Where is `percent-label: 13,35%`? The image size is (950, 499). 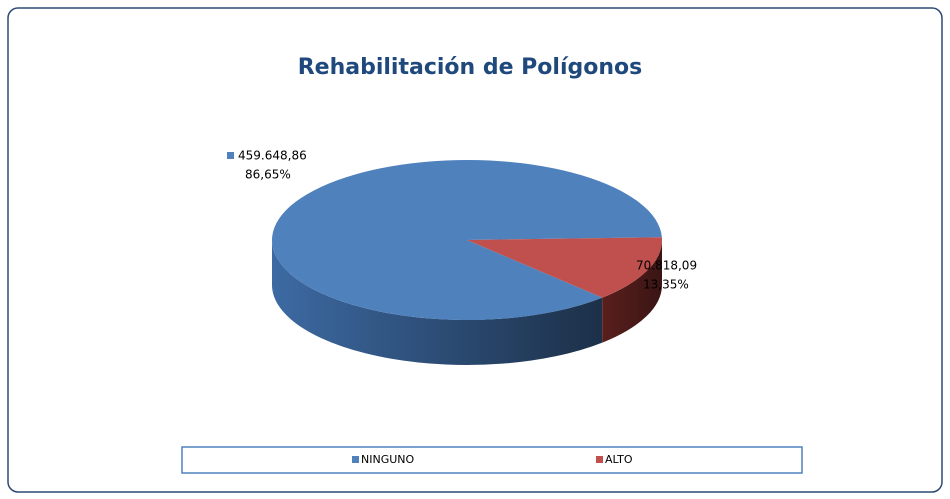
percent-label: 13,35% is located at coordinates (666, 285).